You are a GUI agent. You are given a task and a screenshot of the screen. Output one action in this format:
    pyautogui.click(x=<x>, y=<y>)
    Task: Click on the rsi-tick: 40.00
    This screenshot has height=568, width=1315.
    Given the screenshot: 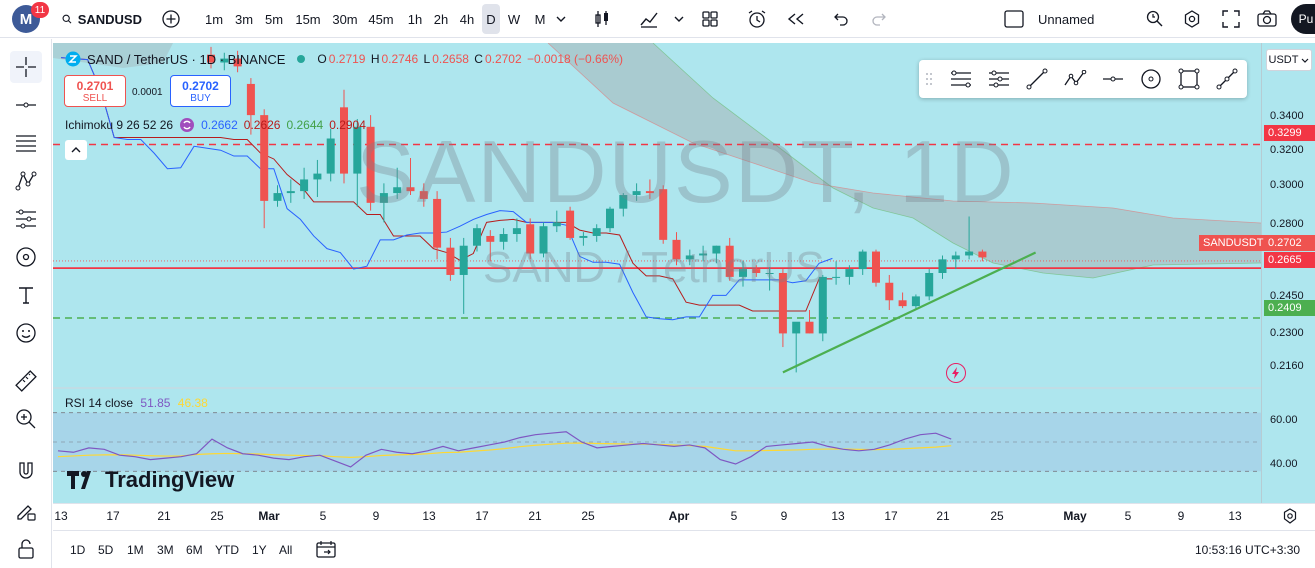 What is the action you would take?
    pyautogui.click(x=1284, y=464)
    